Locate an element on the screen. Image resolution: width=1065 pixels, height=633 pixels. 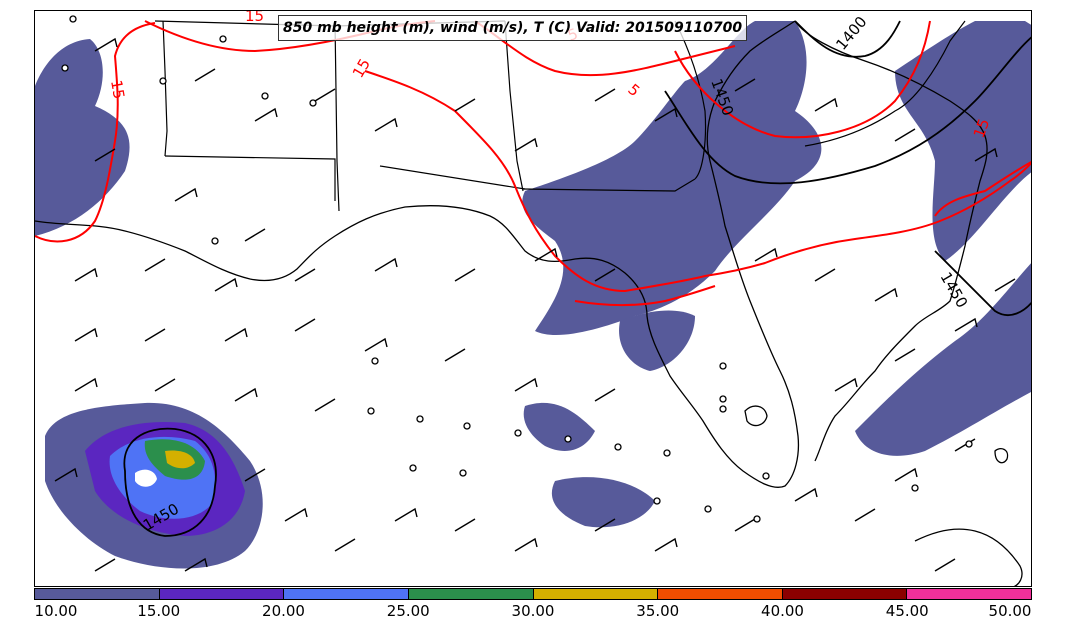
lake-okeechobee is located at coordinates (756, 416).